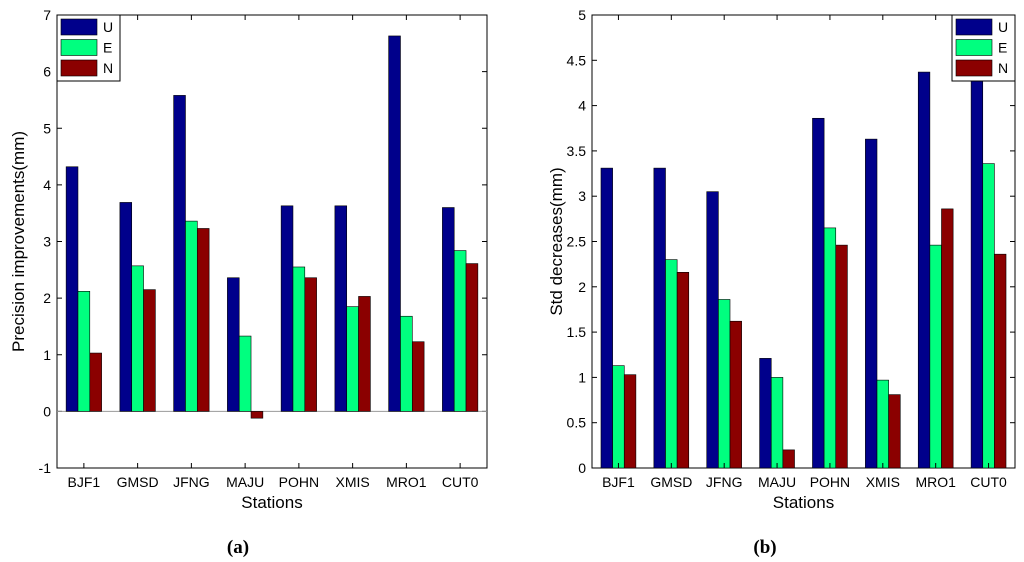 Image resolution: width=1024 pixels, height=562 pixels. What do you see at coordinates (394, 223) in the screenshot?
I see `bar-u-mro1` at bounding box center [394, 223].